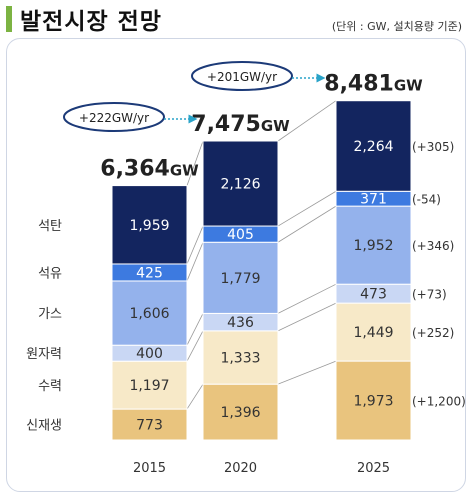 This screenshot has height=499, width=474. What do you see at coordinates (429, 295) in the screenshot?
I see `change-label-2: (+73)` at bounding box center [429, 295].